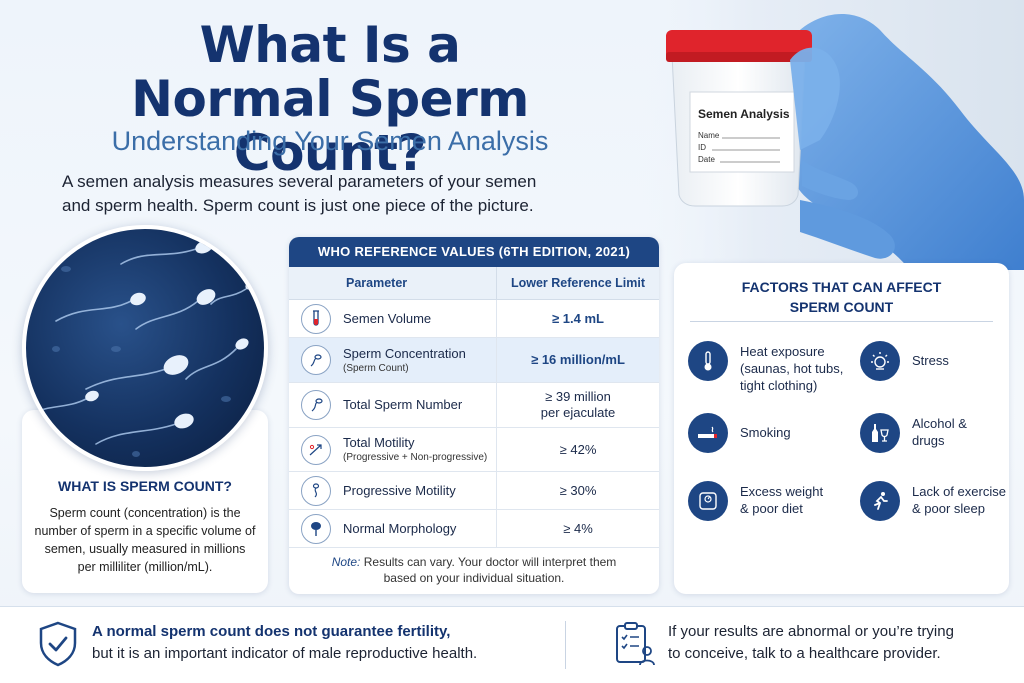 This screenshot has width=1024, height=683. Describe the element at coordinates (400, 528) in the screenshot. I see `row-label: Normal Morphology` at that location.